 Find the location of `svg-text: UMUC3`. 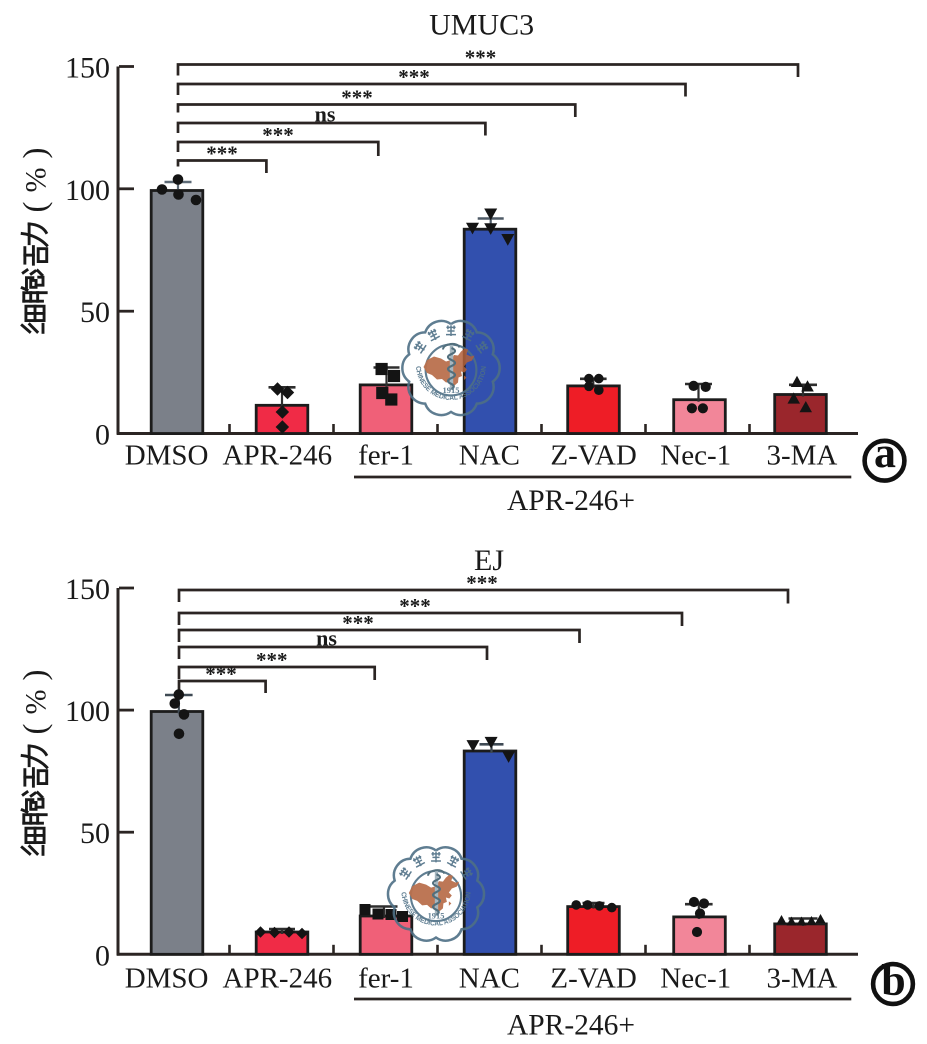

svg-text: UMUC3 is located at coordinates (481, 25).